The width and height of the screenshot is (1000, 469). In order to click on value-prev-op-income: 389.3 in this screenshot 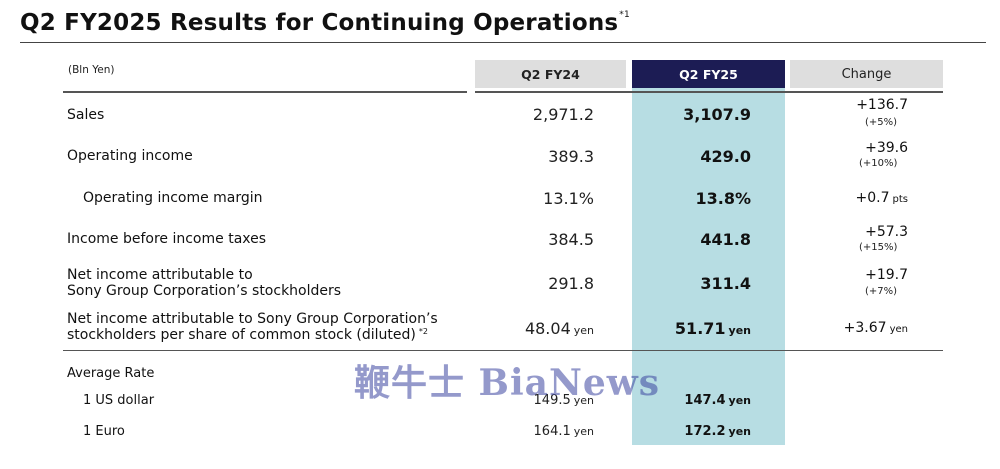, I will do `click(571, 156)`.